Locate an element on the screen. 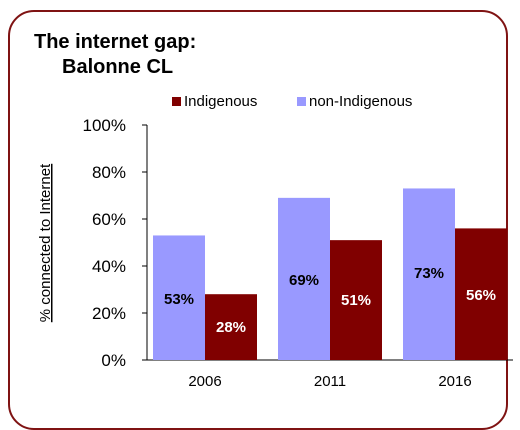  legend-swatch-non-indigenous is located at coordinates (301, 101).